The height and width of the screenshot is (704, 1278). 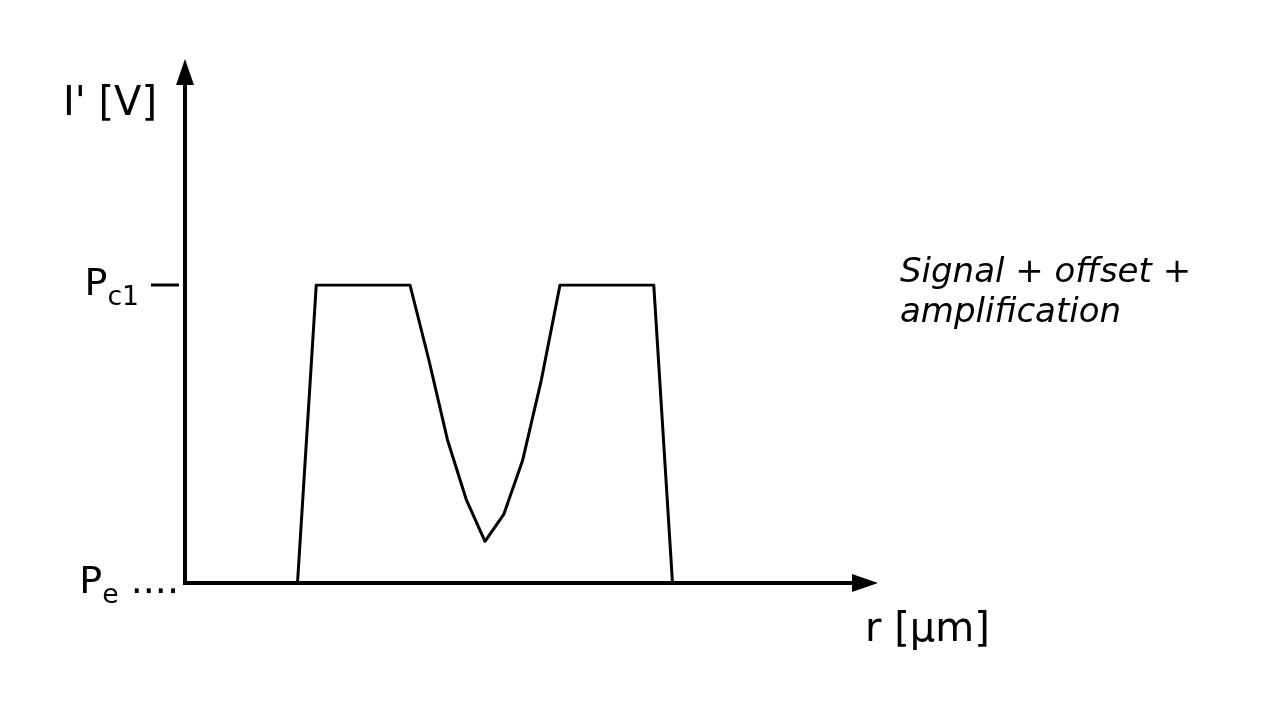 What do you see at coordinates (1046, 290) in the screenshot?
I see `text: Signal + offset + amplification` at bounding box center [1046, 290].